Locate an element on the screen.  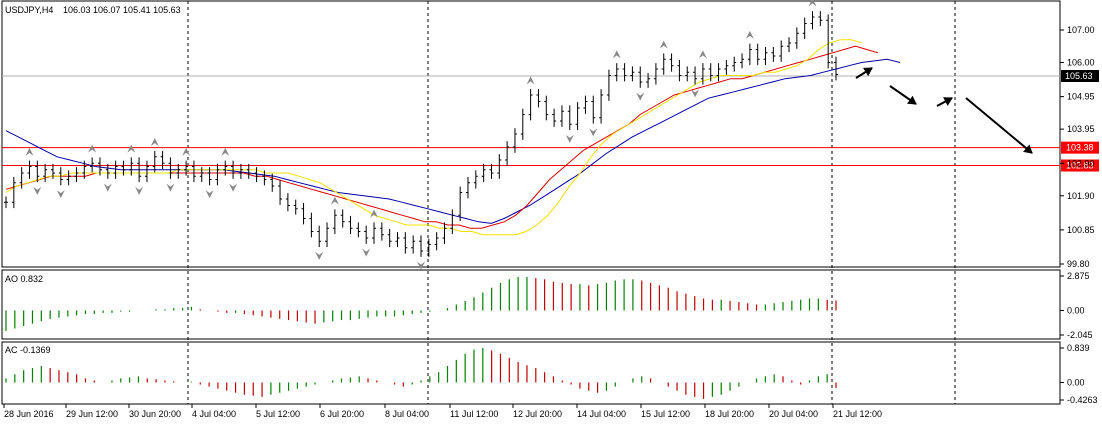
y-tick-label: 99.80 is located at coordinates (1078, 264).